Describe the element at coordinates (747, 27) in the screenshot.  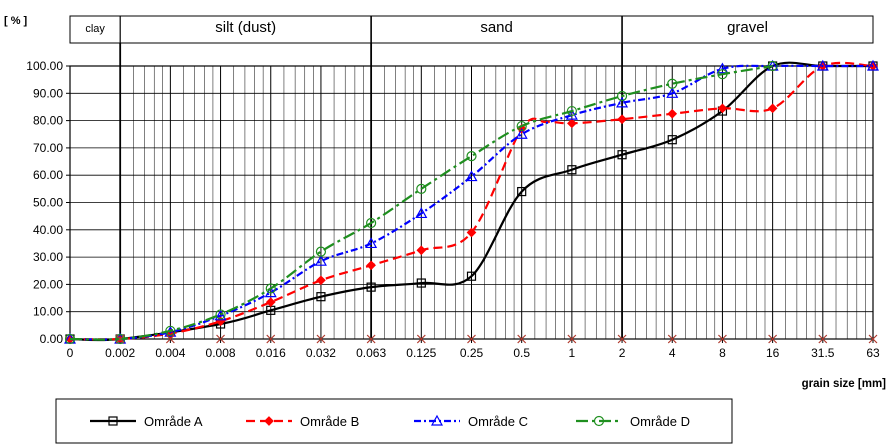
I see `region-label-gravel: gravel` at that location.